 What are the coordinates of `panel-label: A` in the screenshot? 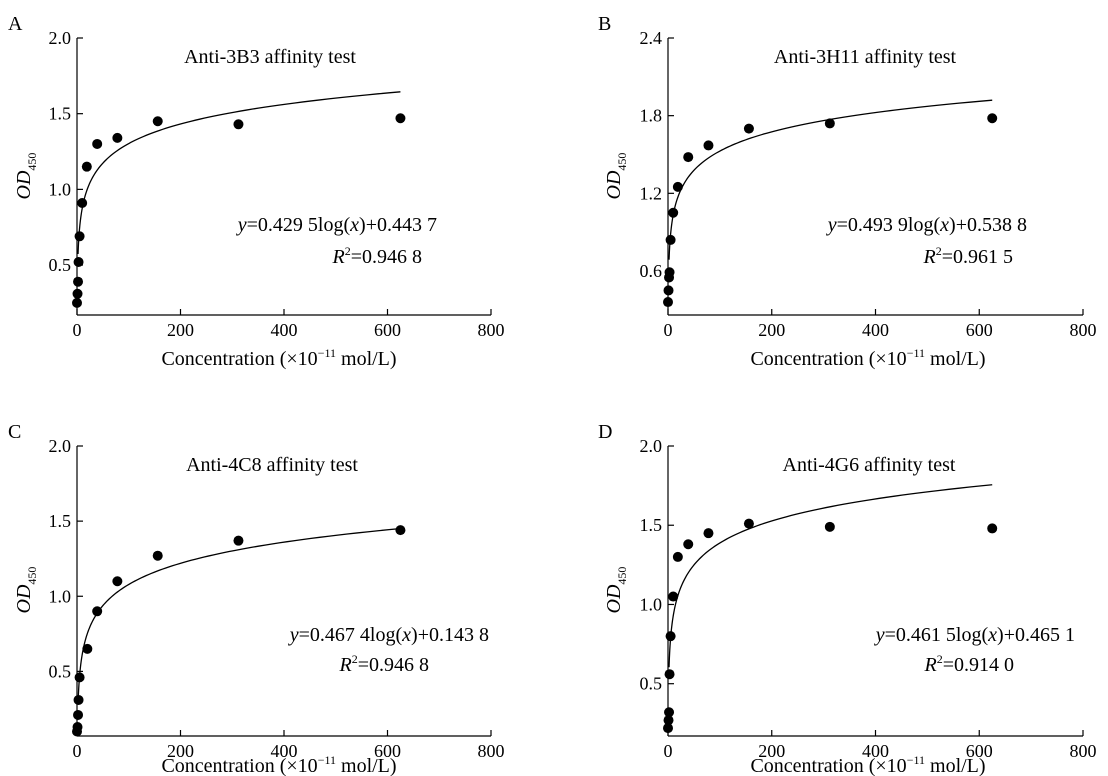 It's located at (15, 24).